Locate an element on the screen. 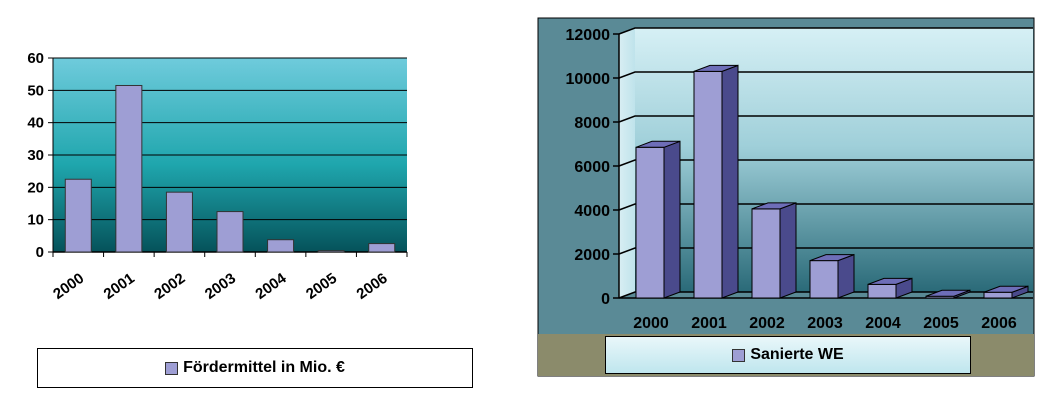 The width and height of the screenshot is (1037, 395). y-tick-label: 10 is located at coordinates (35, 220).